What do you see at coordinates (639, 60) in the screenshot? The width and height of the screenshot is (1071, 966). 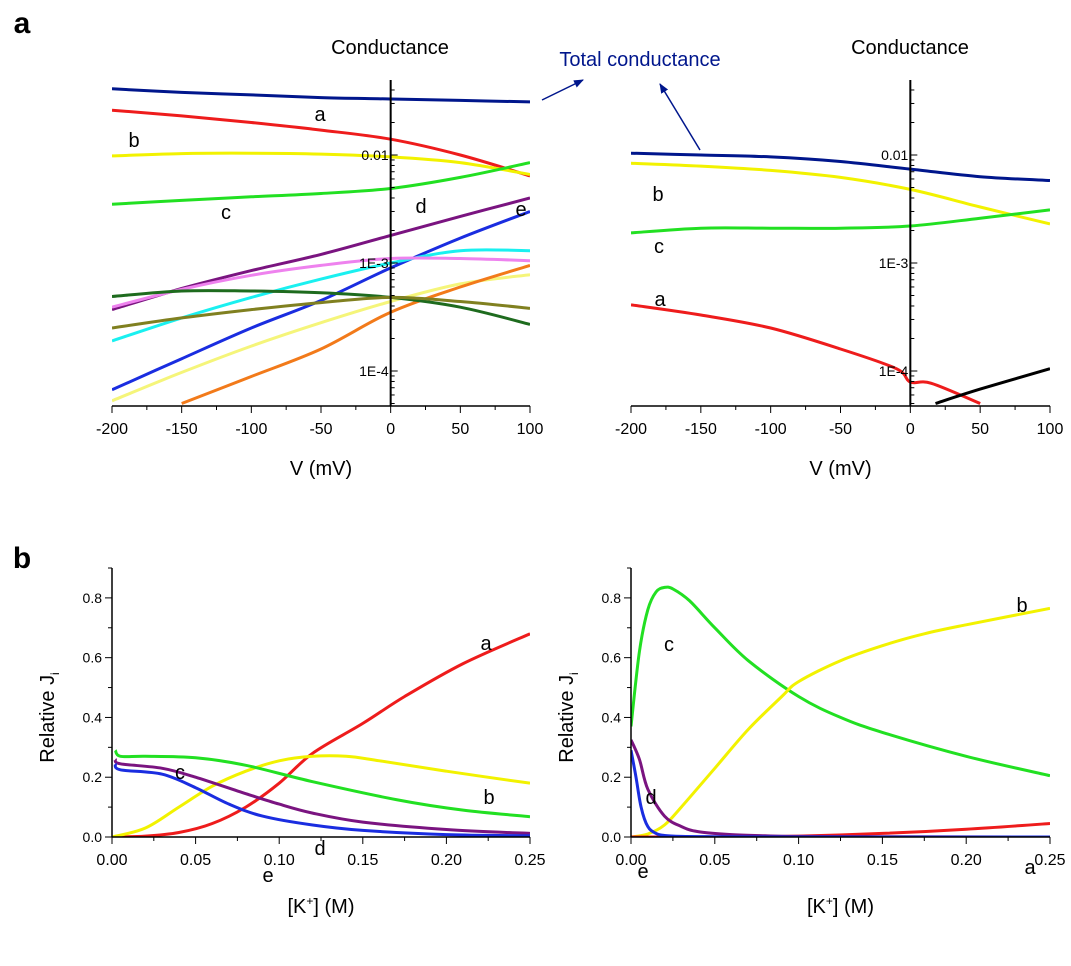 I see `annotation-total-conductance: Total conductance` at bounding box center [639, 60].